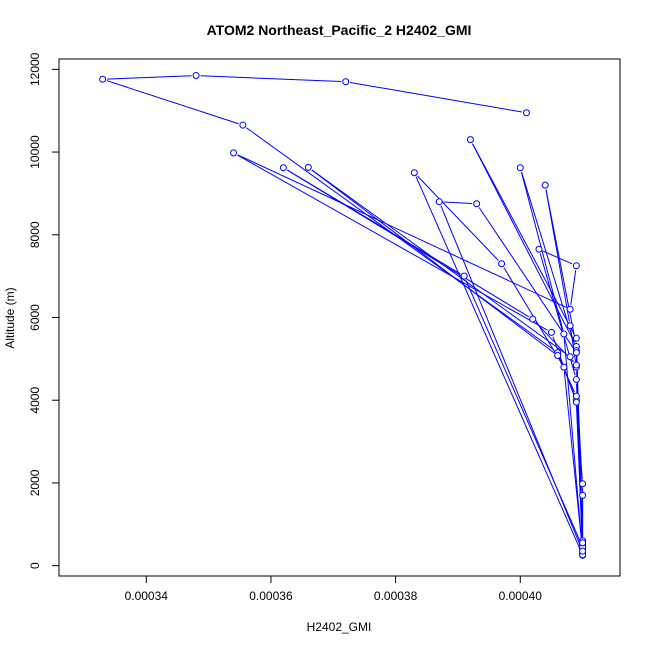  Describe the element at coordinates (10, 317) in the screenshot. I see `y-axis-label: Altitude (m)` at that location.